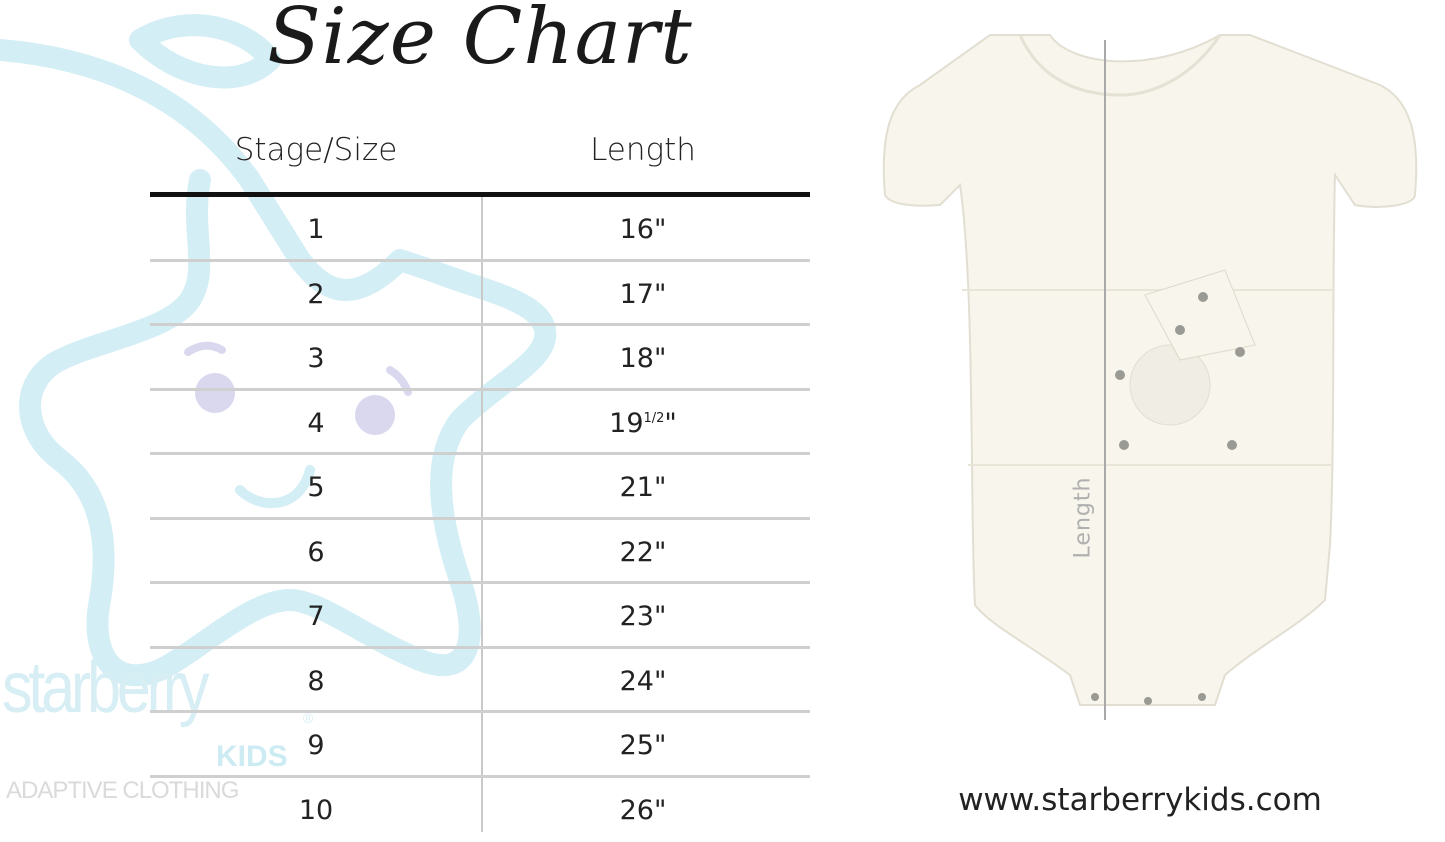  Describe the element at coordinates (643, 811) in the screenshot. I see `length-cell: 26"` at that location.